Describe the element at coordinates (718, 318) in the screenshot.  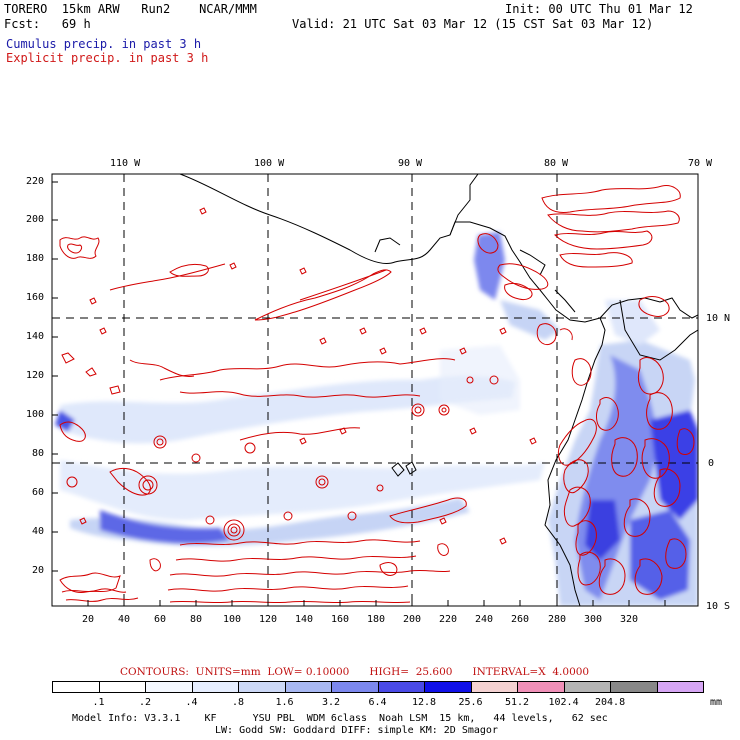
I see `lat-label-10n: 10 N` at that location.